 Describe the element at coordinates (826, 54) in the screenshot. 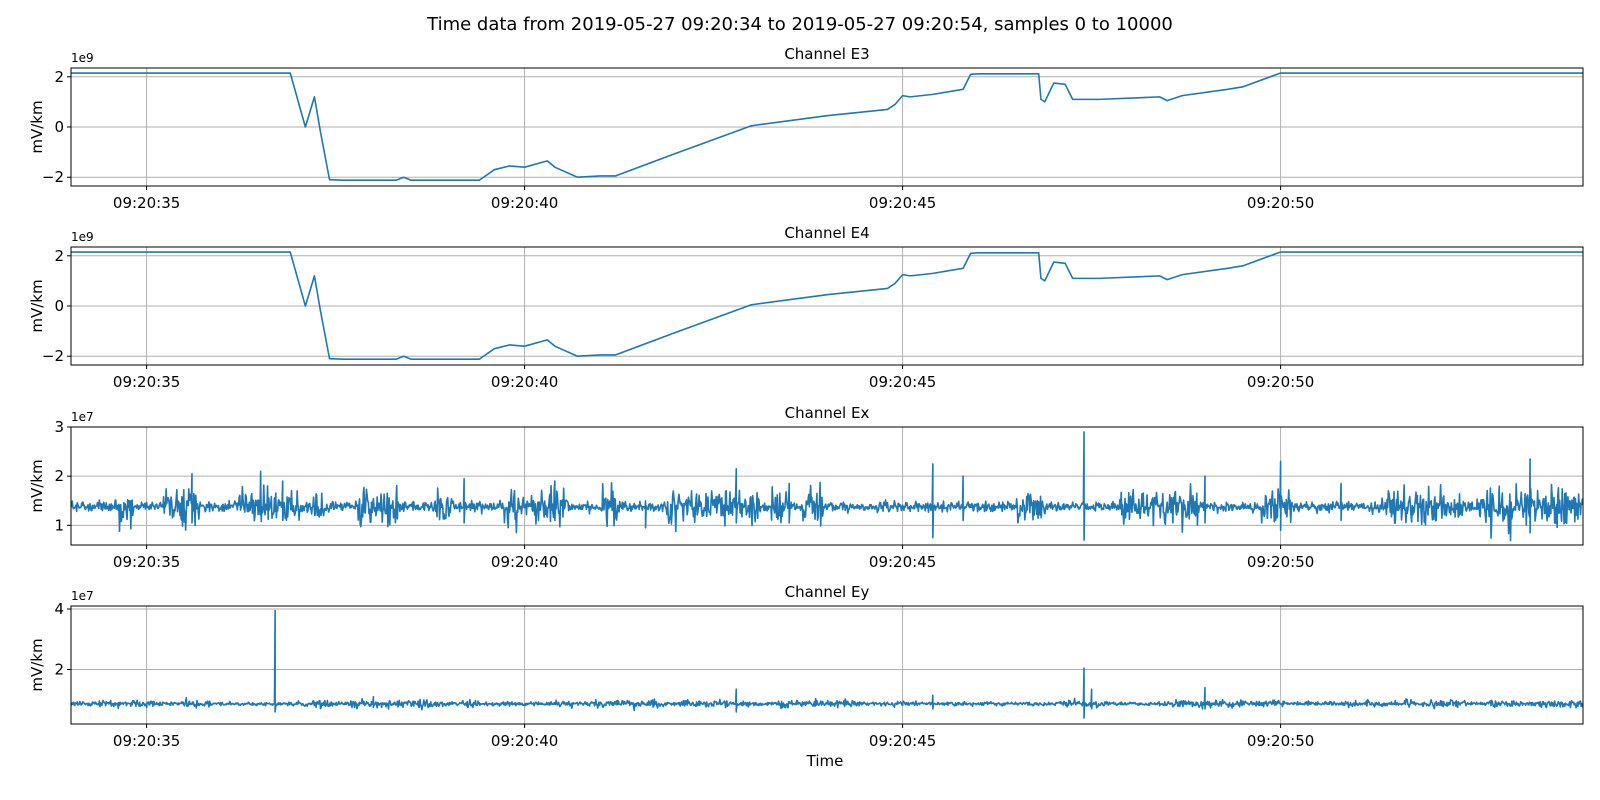

I see `subplot-title: Channel E3` at that location.